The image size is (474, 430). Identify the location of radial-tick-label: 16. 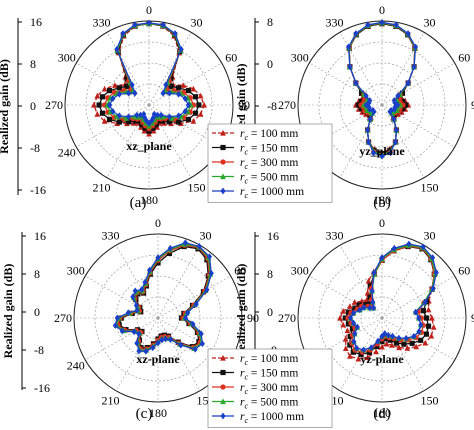
(273, 236).